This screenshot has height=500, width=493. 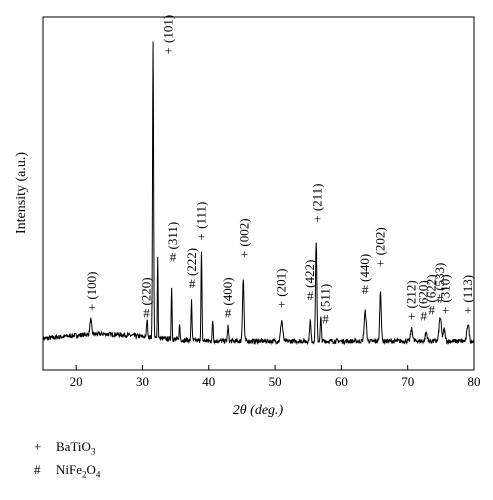 I want to click on peak-symbol-7: +, so click(x=244, y=254).